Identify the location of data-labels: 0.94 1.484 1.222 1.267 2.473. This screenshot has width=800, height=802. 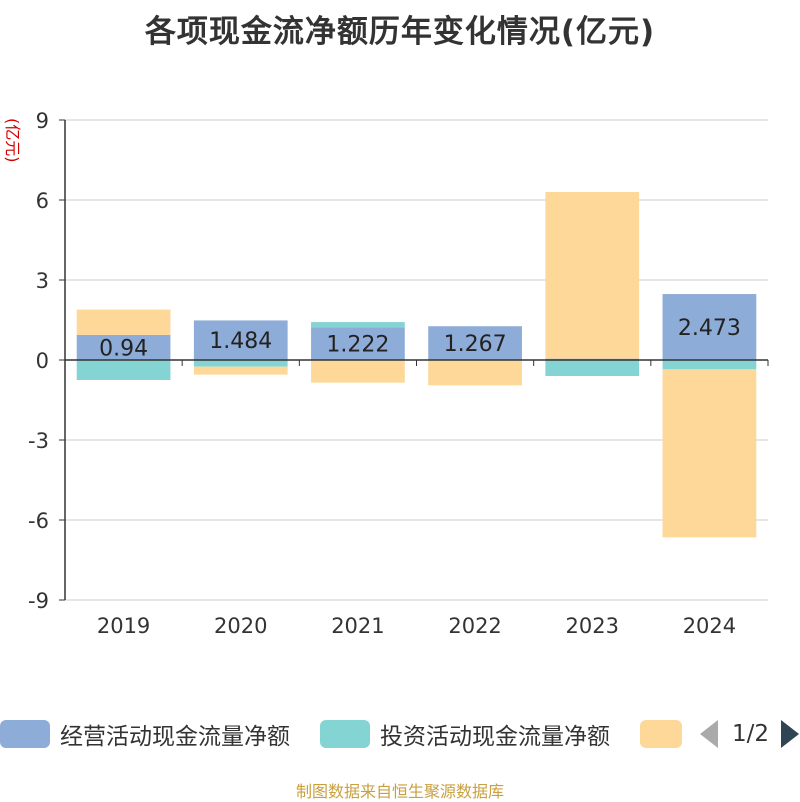
(420, 338).